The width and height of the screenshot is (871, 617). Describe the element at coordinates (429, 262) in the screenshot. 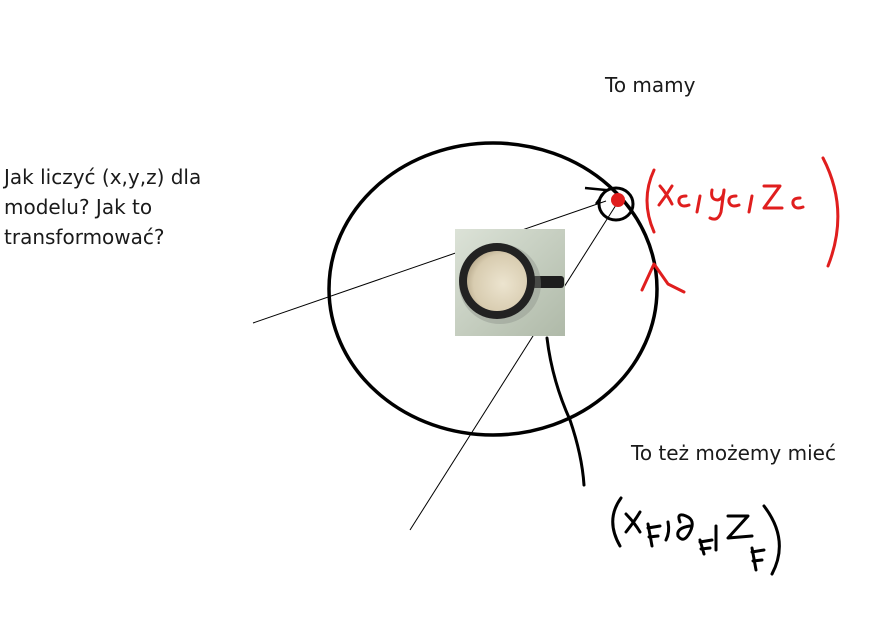

I see `guide-line-left` at that location.